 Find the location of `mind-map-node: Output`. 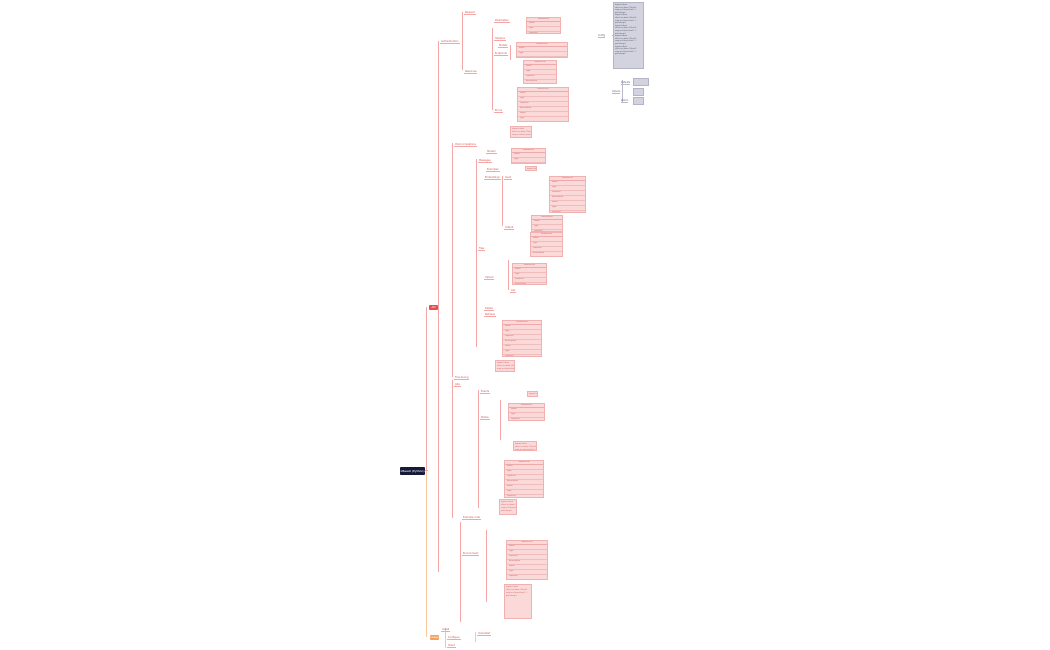

mind-map-node: Output is located at coordinates (509, 228).